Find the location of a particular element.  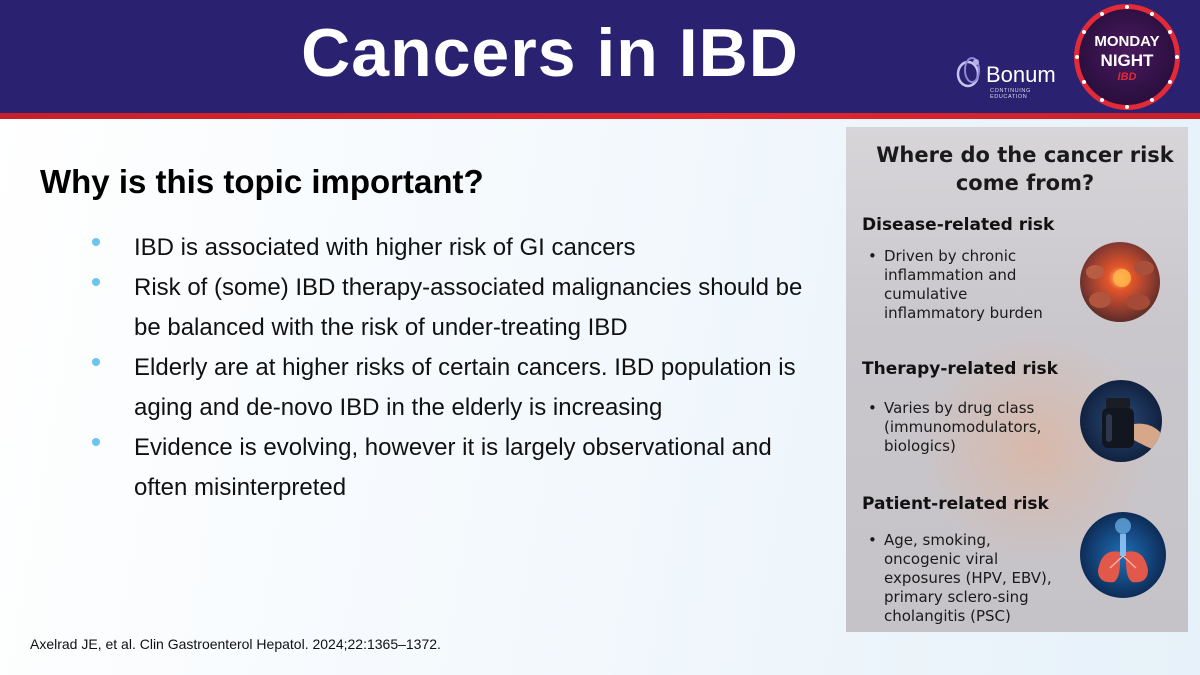

disease-risk-heading: Disease-related risk is located at coordinates (958, 225).